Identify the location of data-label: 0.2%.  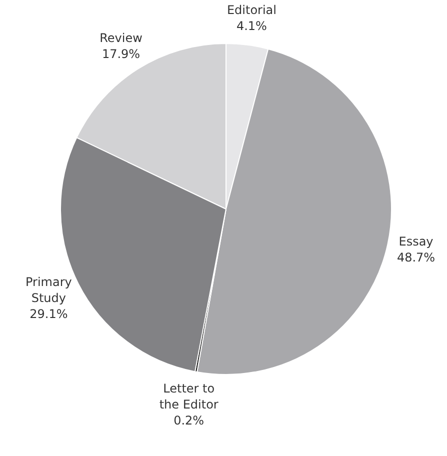
(189, 420).